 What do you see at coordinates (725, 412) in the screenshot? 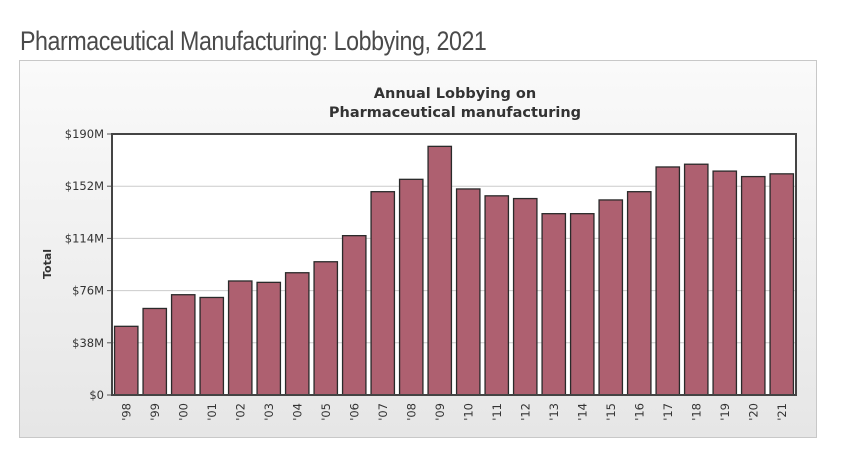
I see `x-tick-label: '19` at bounding box center [725, 412].